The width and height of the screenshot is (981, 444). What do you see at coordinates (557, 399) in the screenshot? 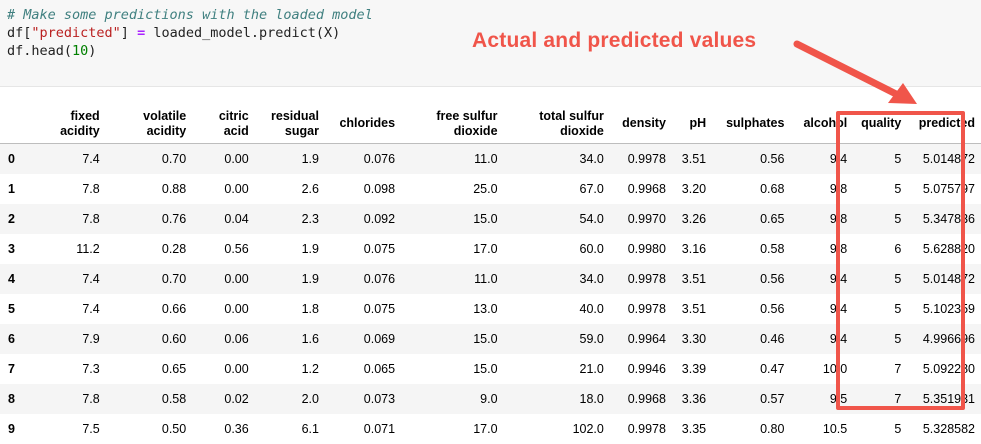
I see `table-cell: 18.0` at bounding box center [557, 399].